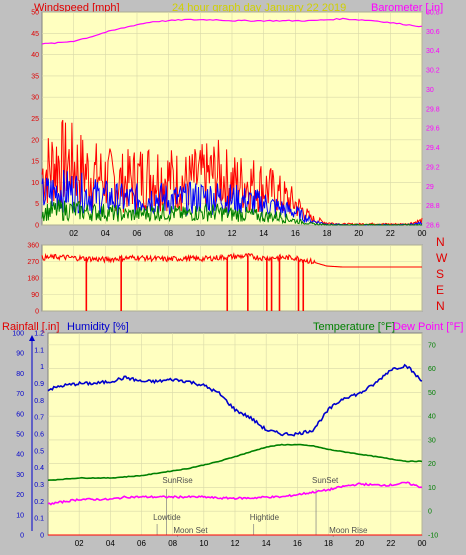 Image resolution: width=466 pixels, height=555 pixels. What do you see at coordinates (433, 129) in the screenshot?
I see `barometer-tick-5: 29.6` at bounding box center [433, 129].